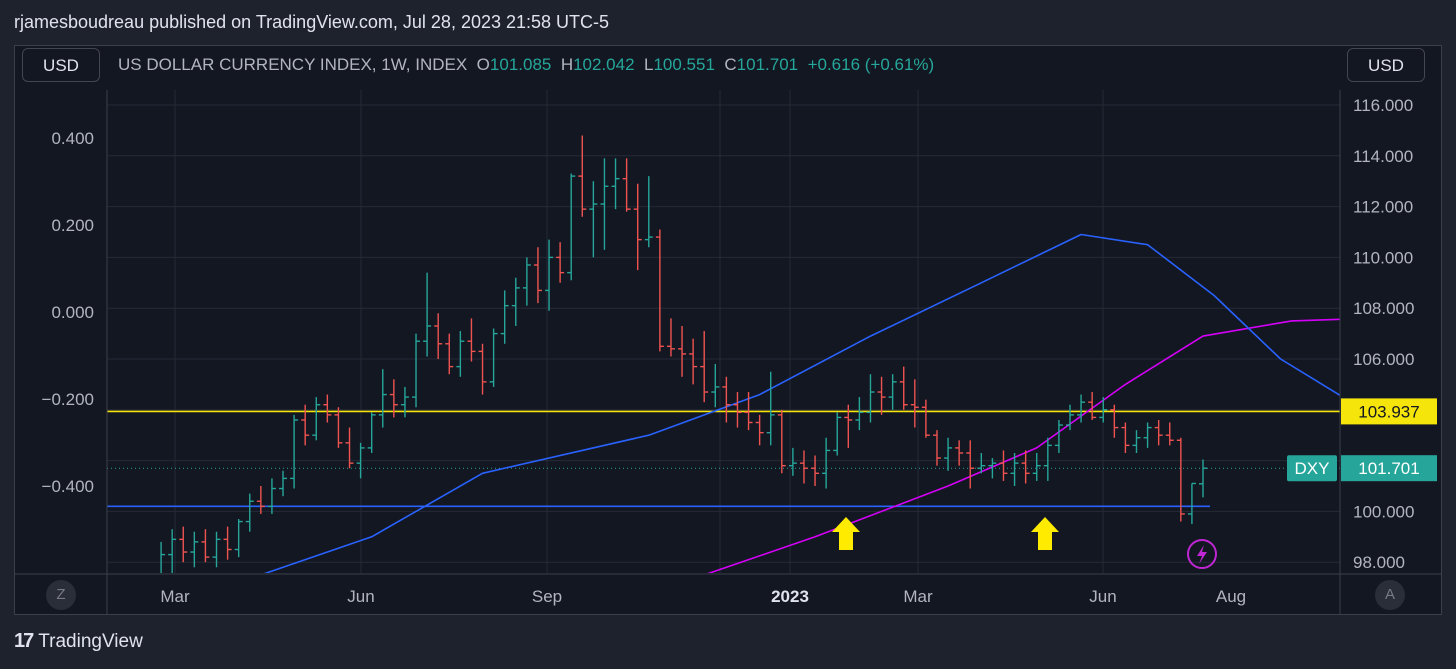 The height and width of the screenshot is (669, 1456). What do you see at coordinates (1383, 308) in the screenshot?
I see `right-tick-label: 108.000` at bounding box center [1383, 308].